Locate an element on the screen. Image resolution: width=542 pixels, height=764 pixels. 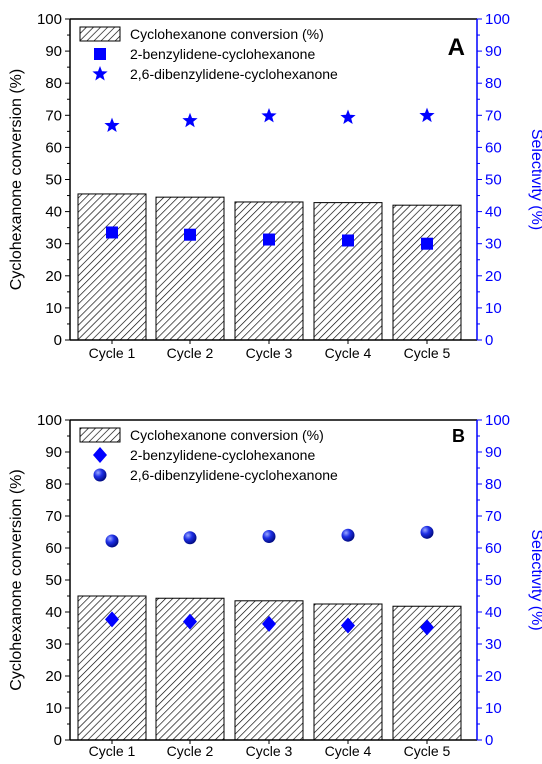
legend-swatch-star is located at coordinates (100, 73).